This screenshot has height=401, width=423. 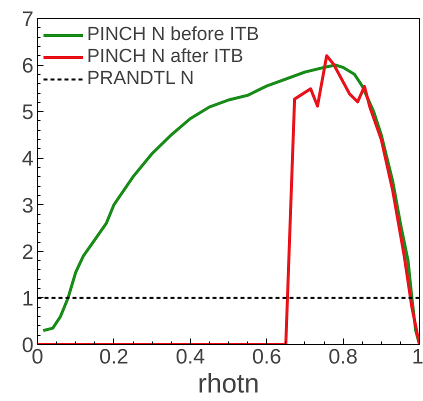 I want to click on y-tick-label: 3, so click(x=28, y=206).